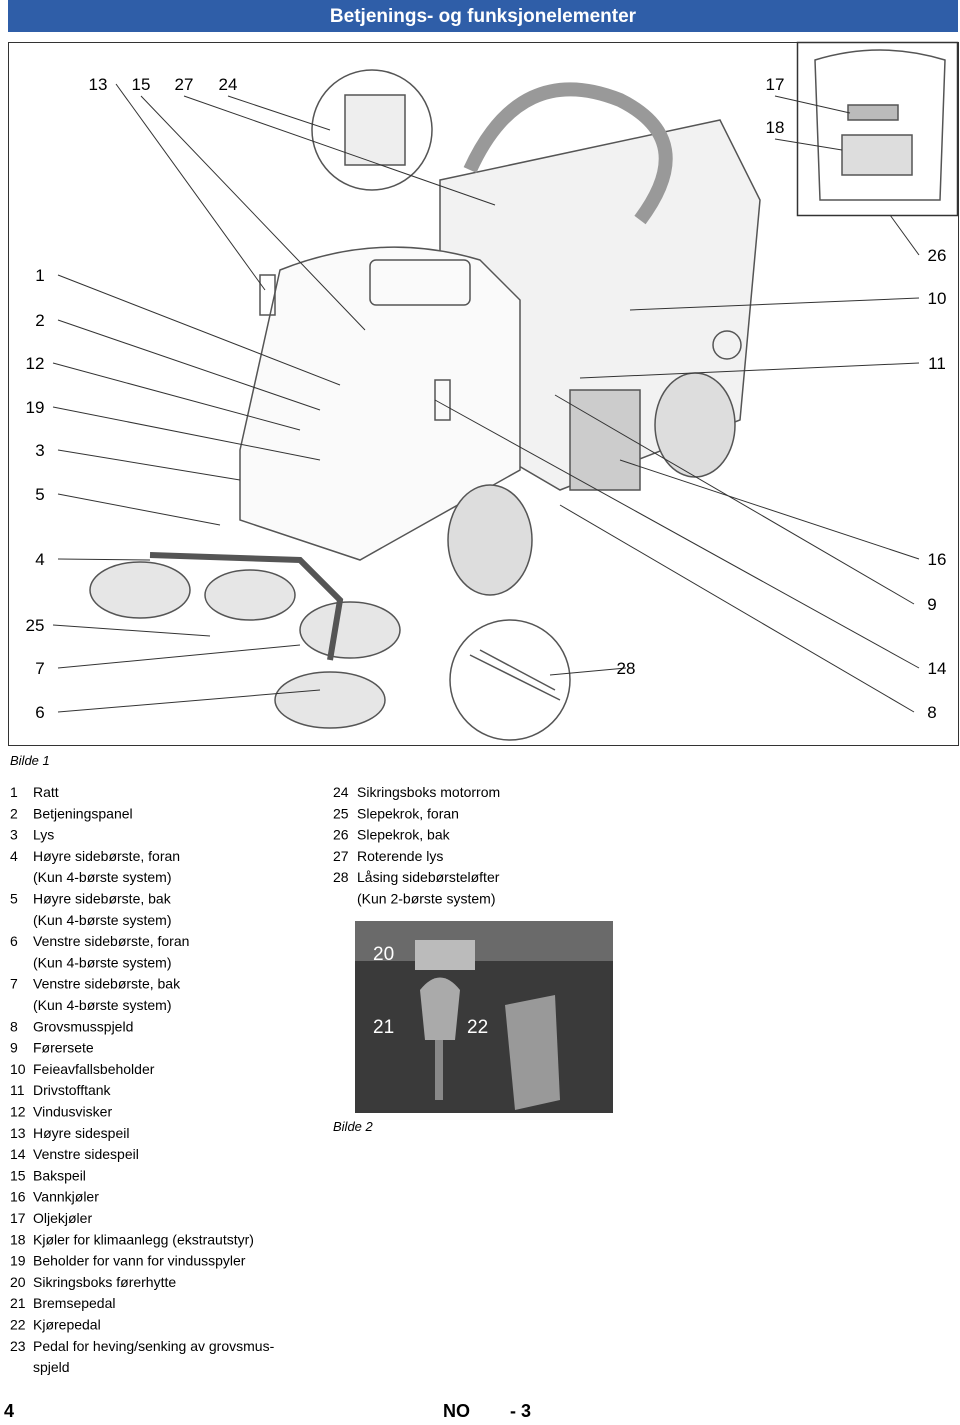 This screenshot has height=1425, width=960. What do you see at coordinates (14, 899) in the screenshot?
I see `legend-number: 5` at bounding box center [14, 899].